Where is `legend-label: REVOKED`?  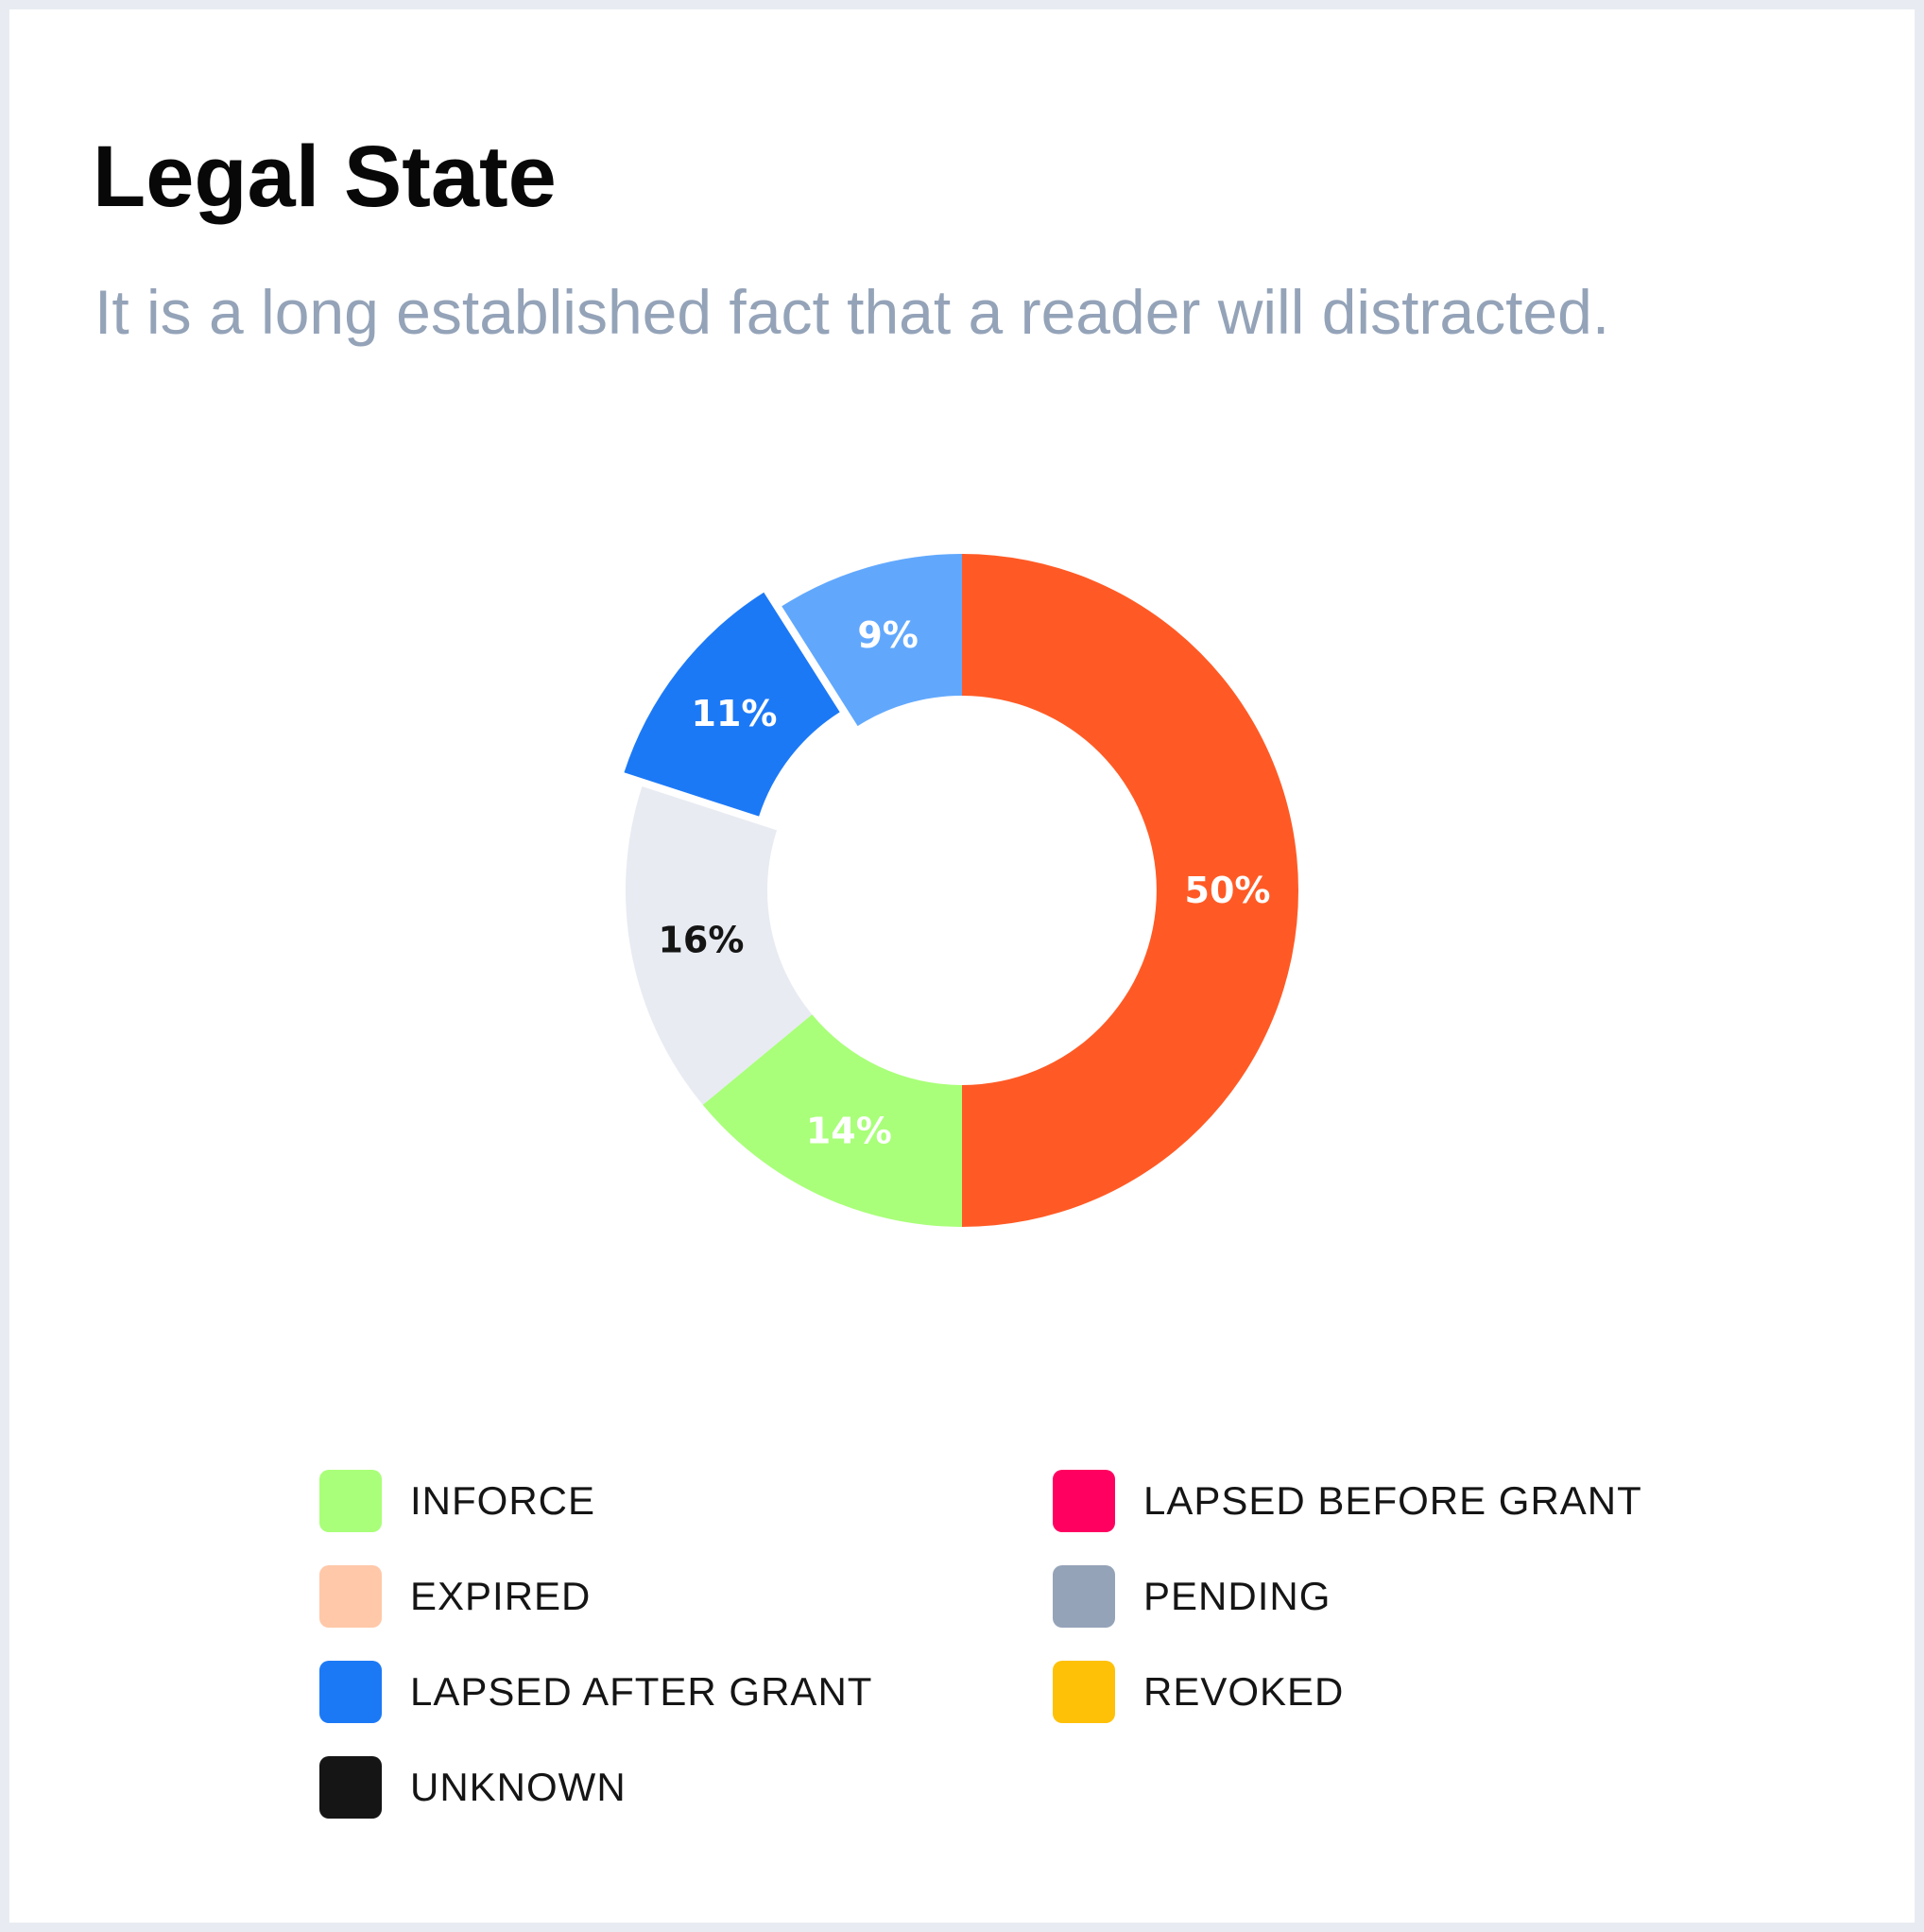
legend-label: REVOKED is located at coordinates (1244, 1691).